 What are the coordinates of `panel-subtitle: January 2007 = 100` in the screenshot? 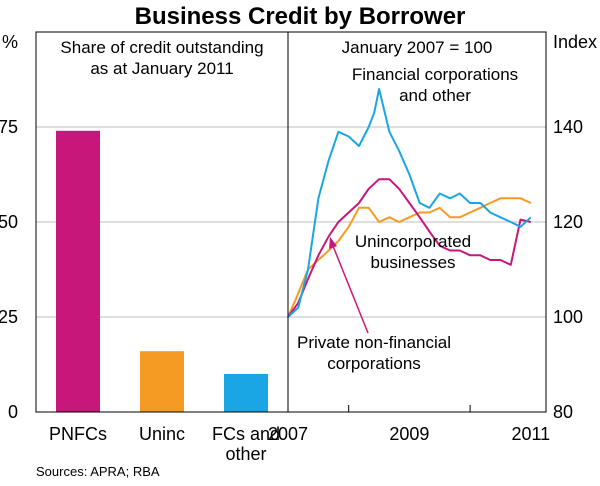 It's located at (417, 47).